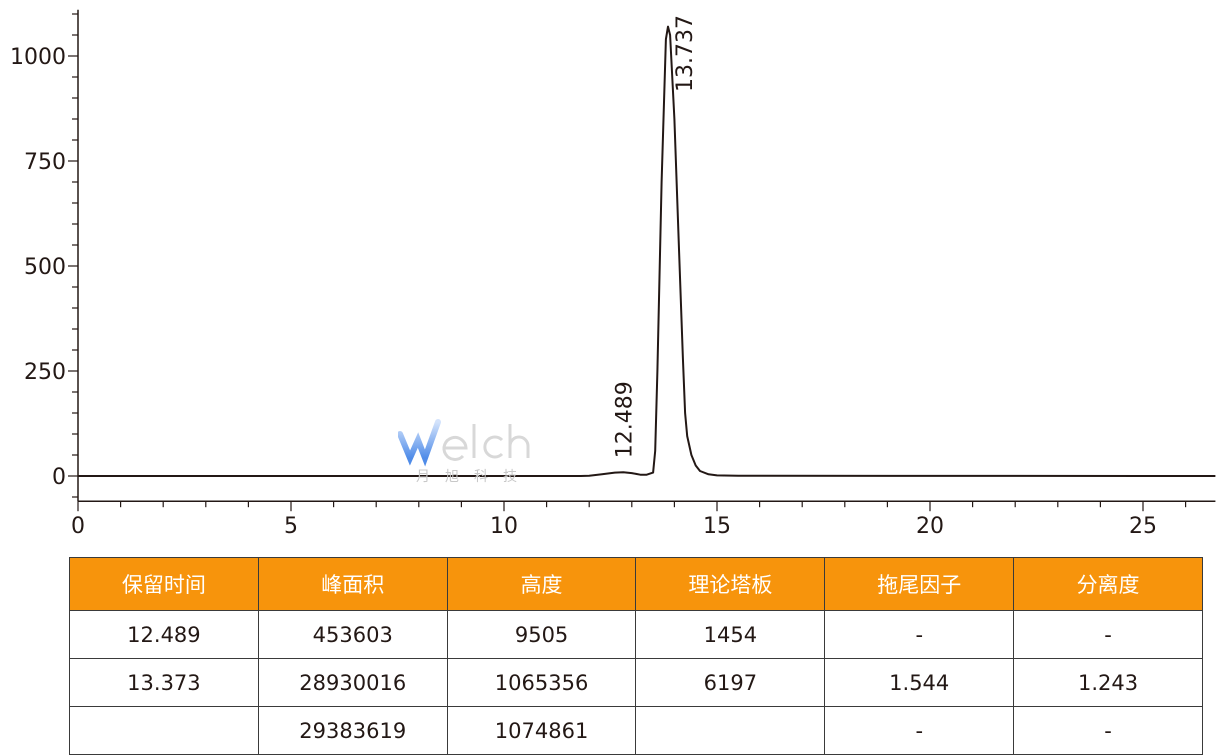 This screenshot has height=755, width=1228. I want to click on x-tick-label: 0, so click(78, 526).